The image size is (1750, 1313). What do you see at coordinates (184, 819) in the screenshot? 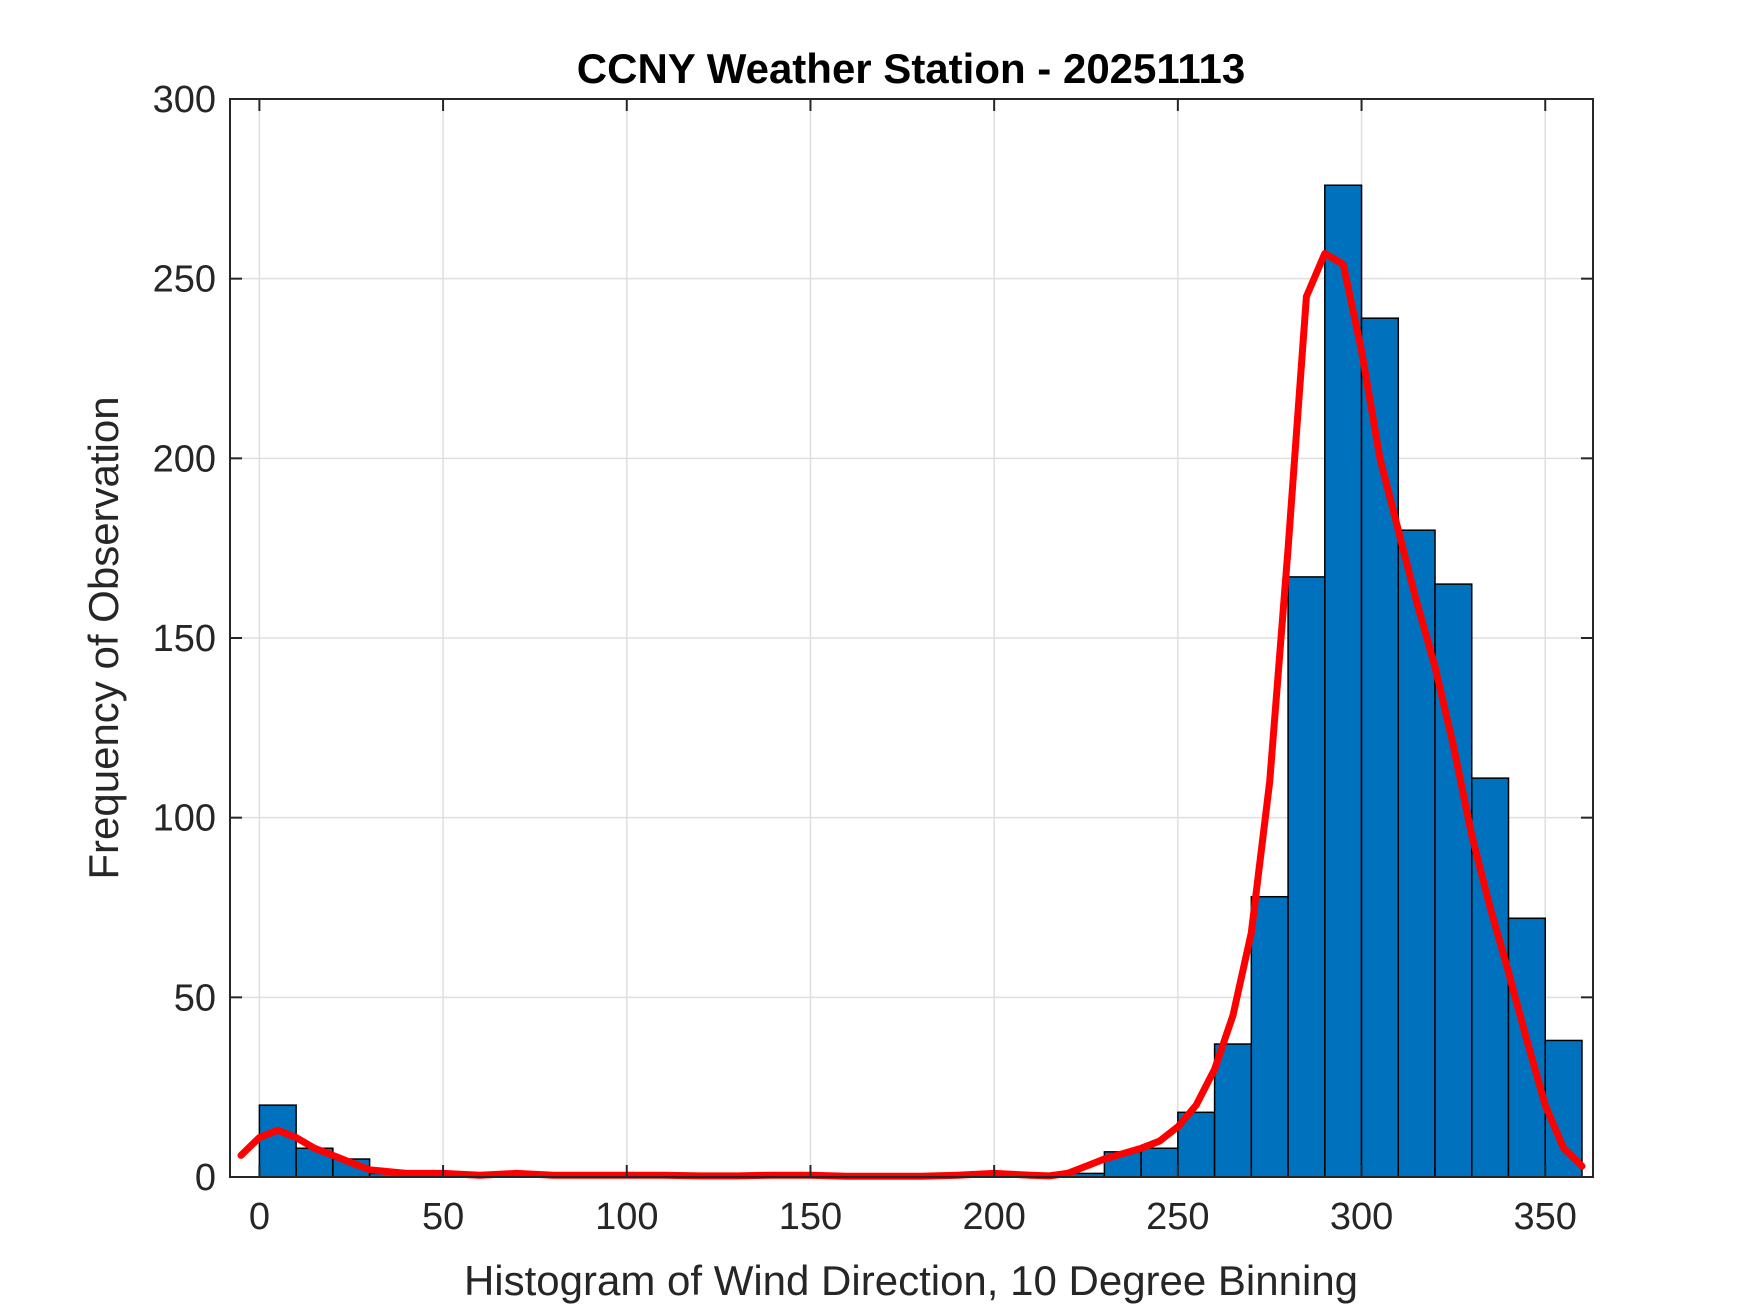
I see `y-tick-label: 100` at bounding box center [184, 819].